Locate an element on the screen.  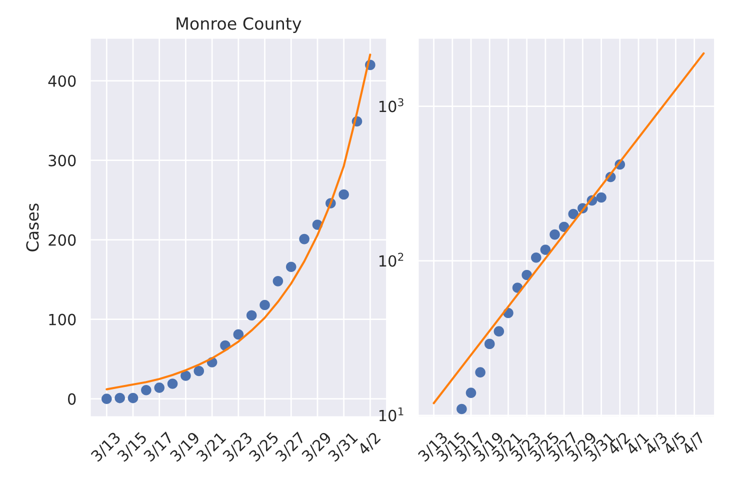
y-tick-label: 200 is located at coordinates (62, 240).